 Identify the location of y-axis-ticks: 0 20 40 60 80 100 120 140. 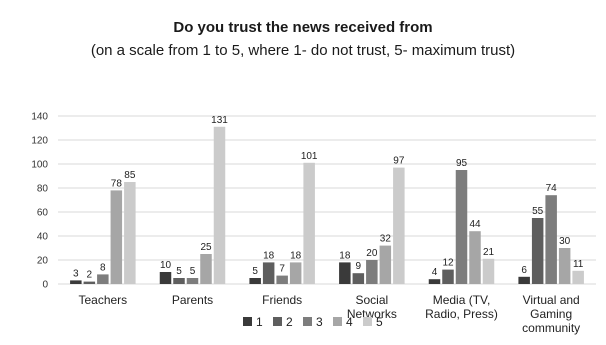
(39, 201).